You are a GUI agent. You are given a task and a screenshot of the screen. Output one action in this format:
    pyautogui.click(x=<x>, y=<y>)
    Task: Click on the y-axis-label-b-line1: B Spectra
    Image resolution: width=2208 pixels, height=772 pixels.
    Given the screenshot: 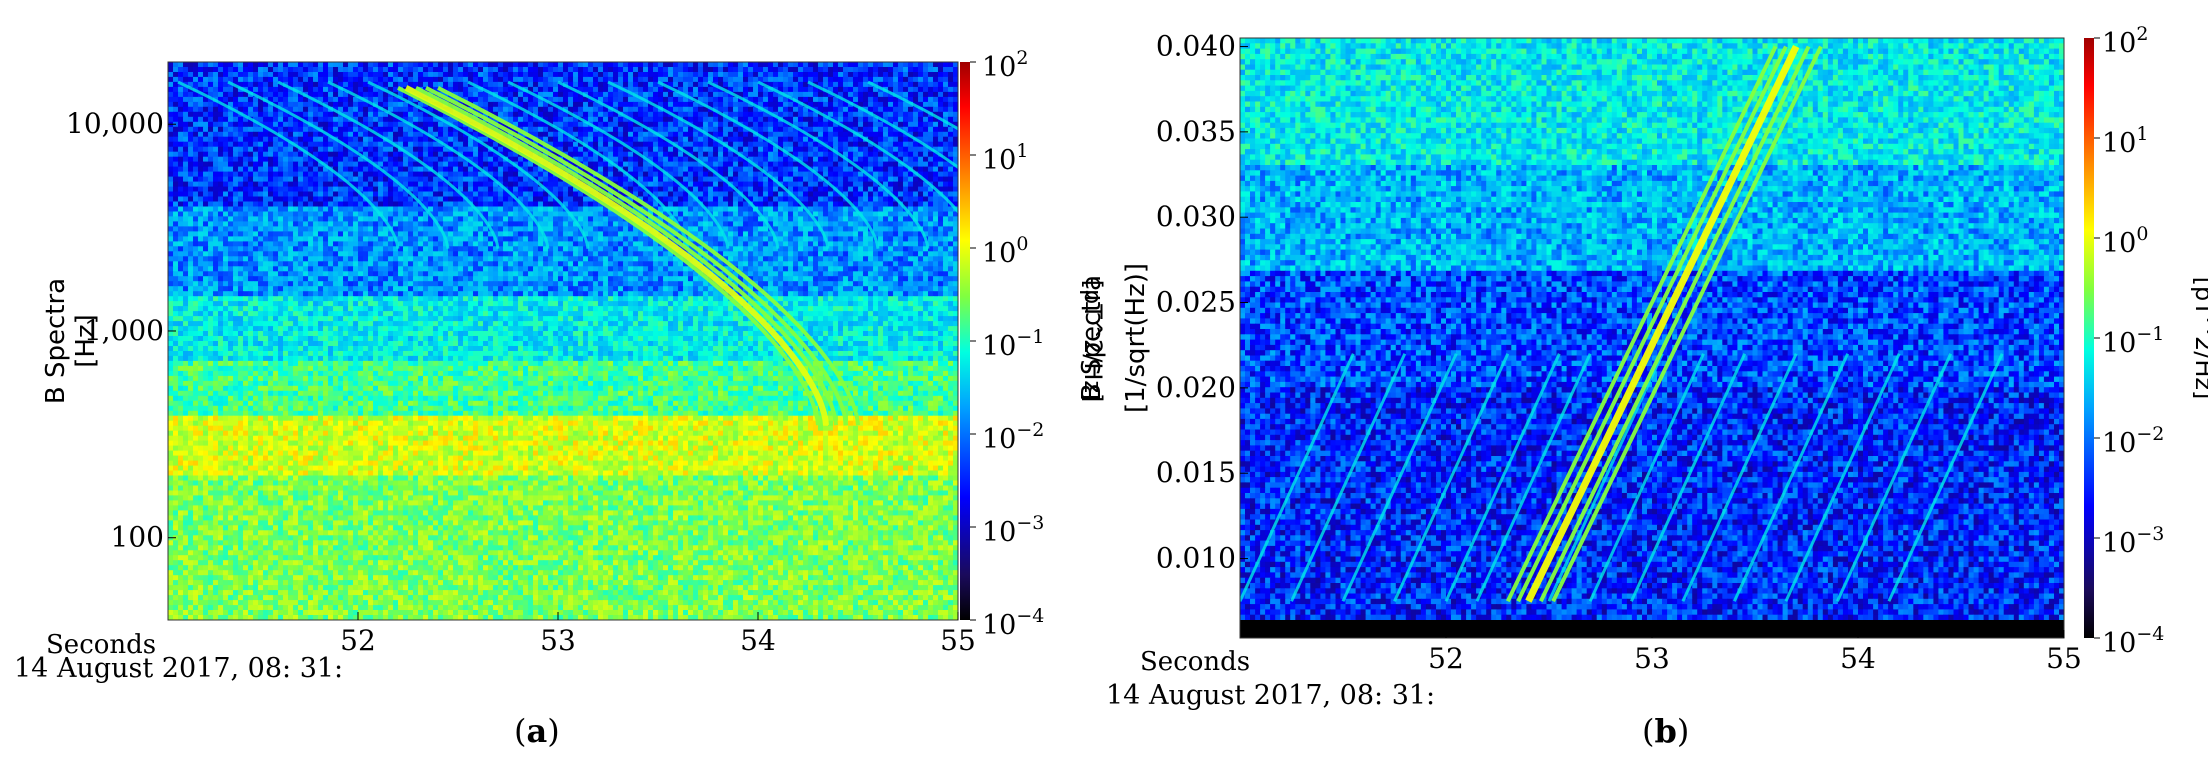 What is the action you would take?
    pyautogui.click(x=1092, y=338)
    